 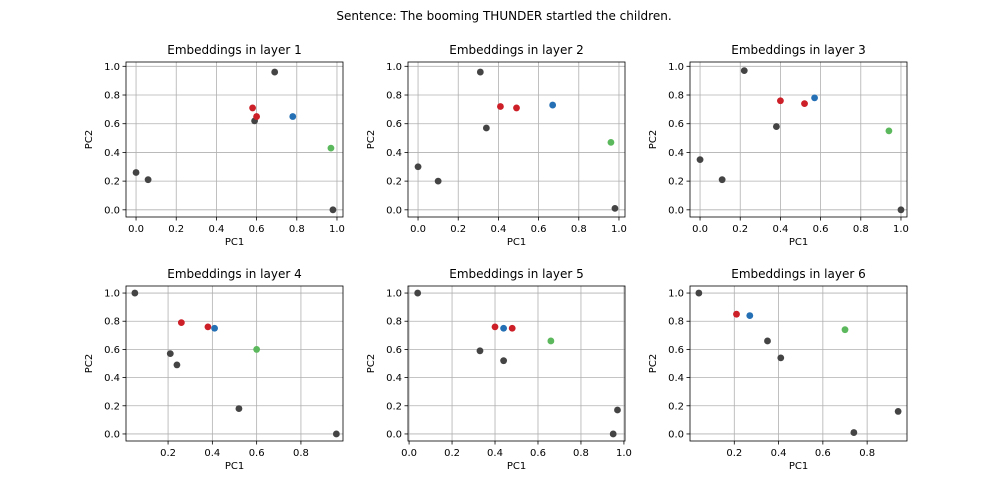 What do you see at coordinates (516, 50) in the screenshot?
I see `subplot-title: Embeddings in layer 2` at bounding box center [516, 50].